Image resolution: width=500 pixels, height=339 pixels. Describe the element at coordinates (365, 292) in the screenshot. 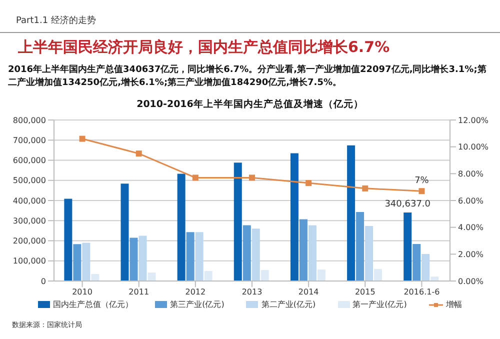

I see `x-tick-label: 2015` at that location.